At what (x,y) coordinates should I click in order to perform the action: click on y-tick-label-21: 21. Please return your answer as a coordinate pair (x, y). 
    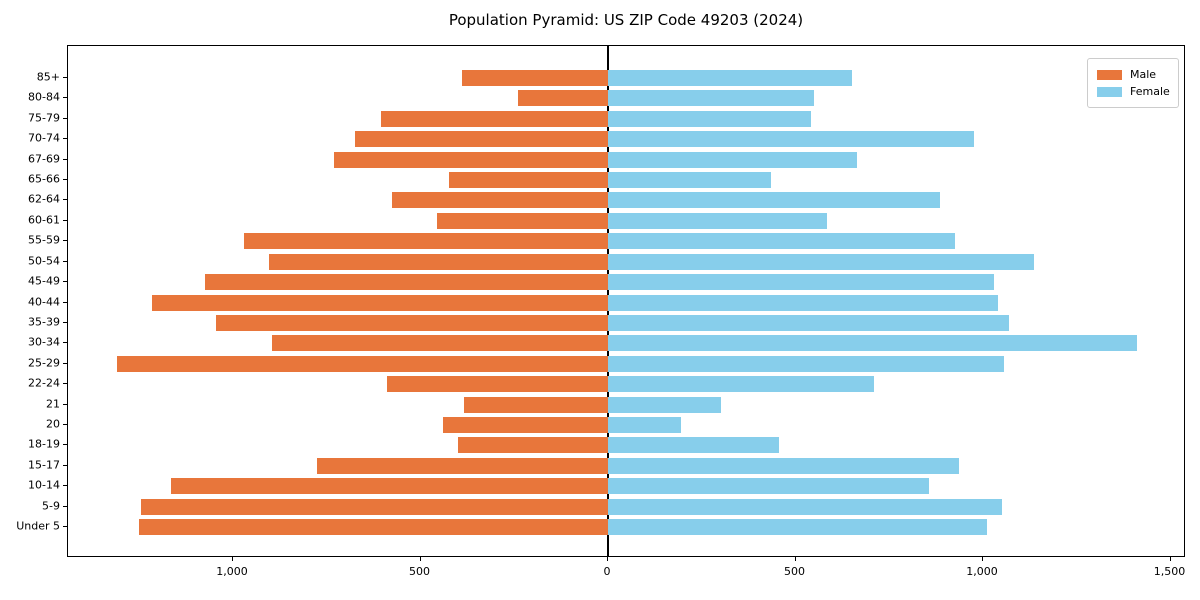
    Looking at the image, I should click on (53, 404).